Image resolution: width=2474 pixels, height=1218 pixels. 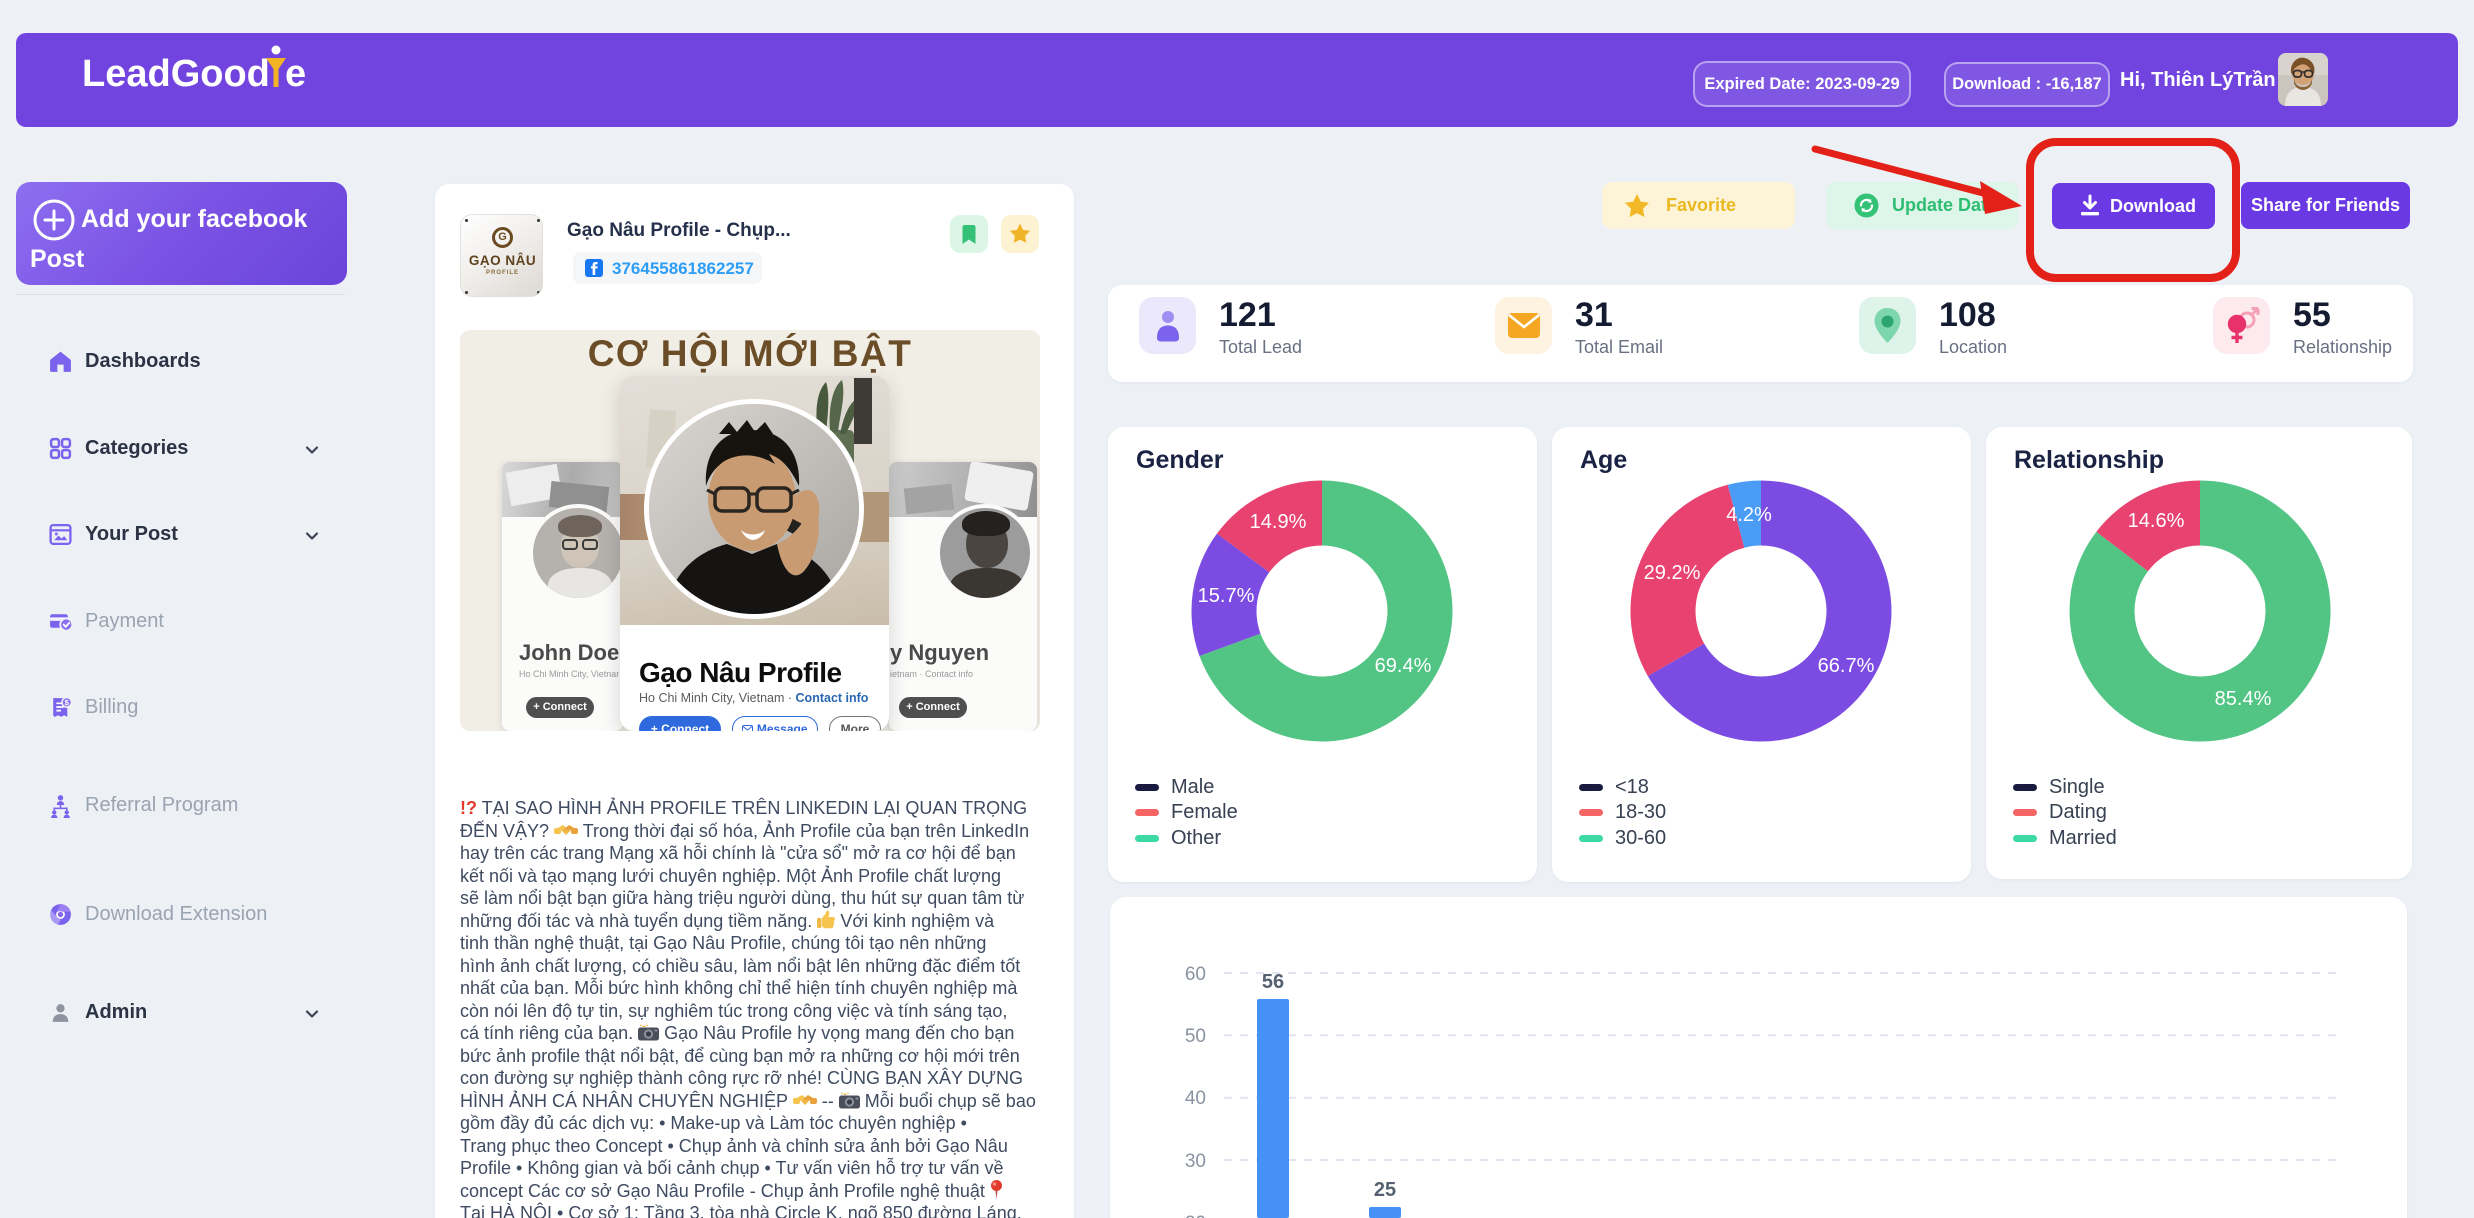 I want to click on svg-text: 25, so click(x=1385, y=1190).